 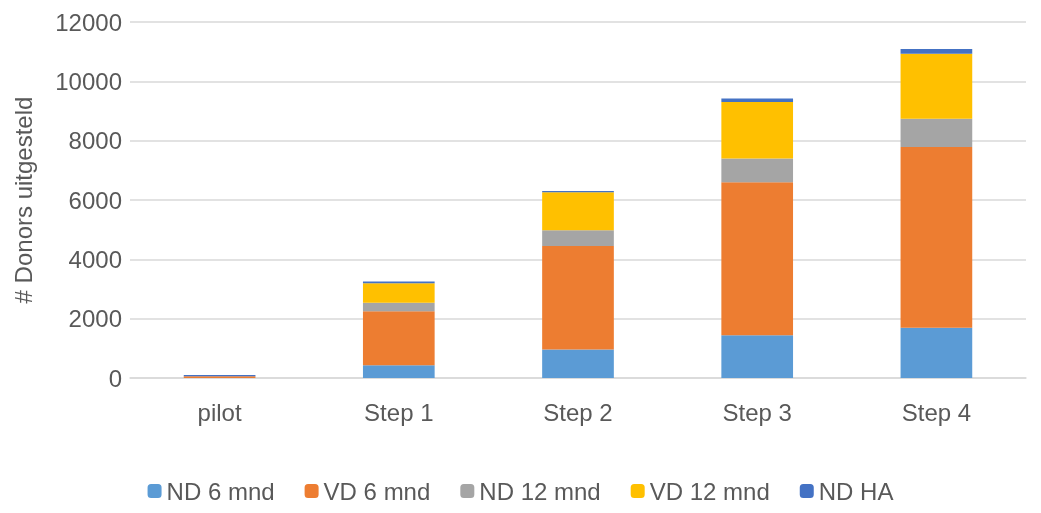 What do you see at coordinates (95, 319) in the screenshot?
I see `y-tick-label: 2000` at bounding box center [95, 319].